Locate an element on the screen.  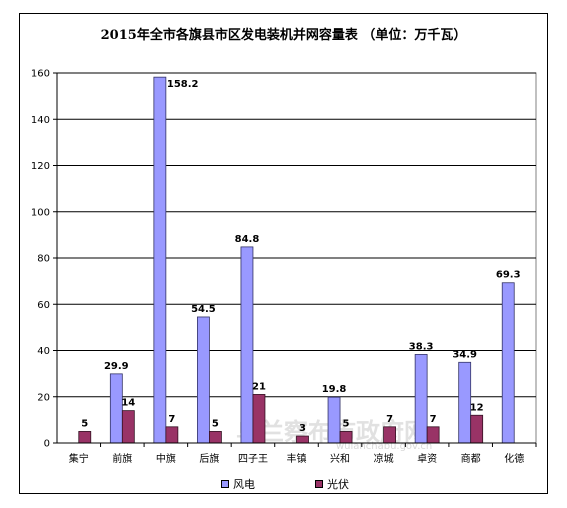
data-label-solar: 21 is located at coordinates (259, 386).